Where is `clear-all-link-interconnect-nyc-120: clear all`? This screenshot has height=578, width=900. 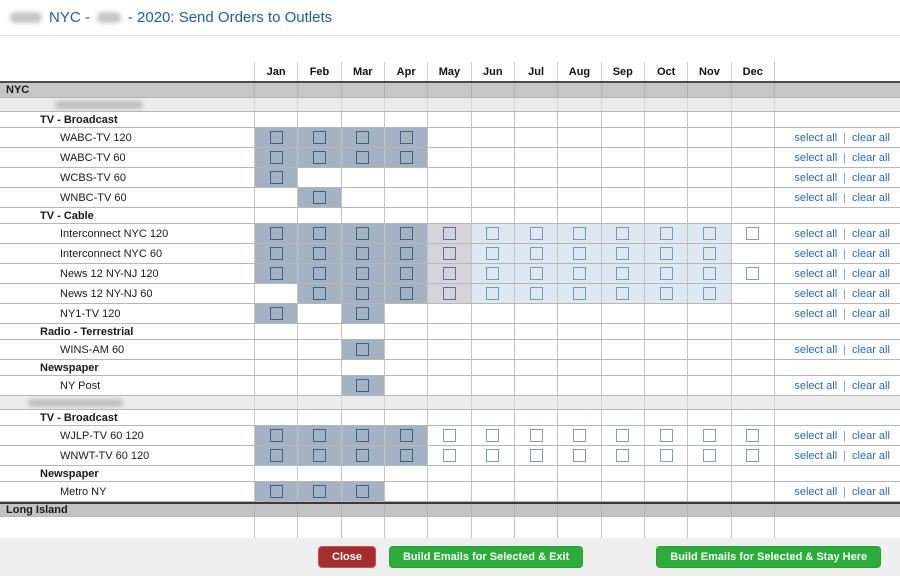
clear-all-link-interconnect-nyc-120: clear all is located at coordinates (871, 233).